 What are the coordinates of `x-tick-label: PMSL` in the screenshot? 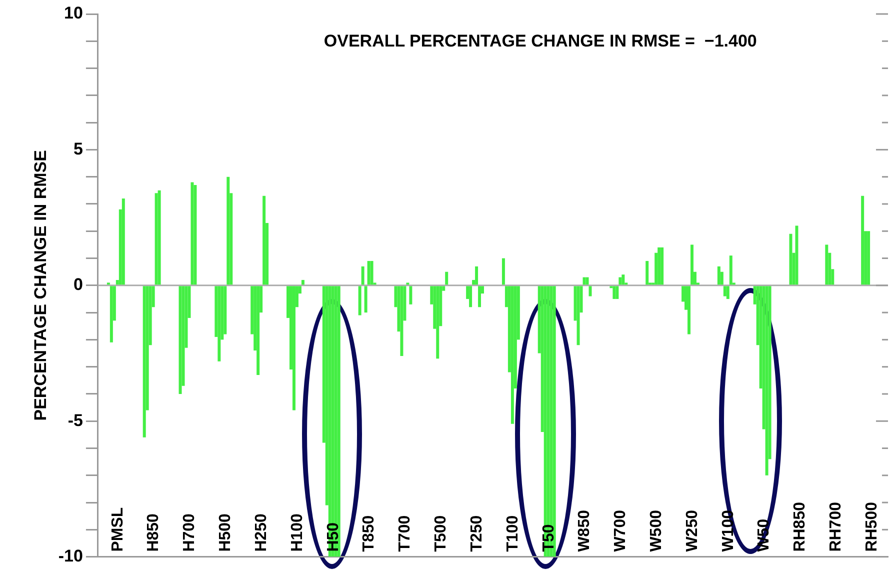 It's located at (117, 529).